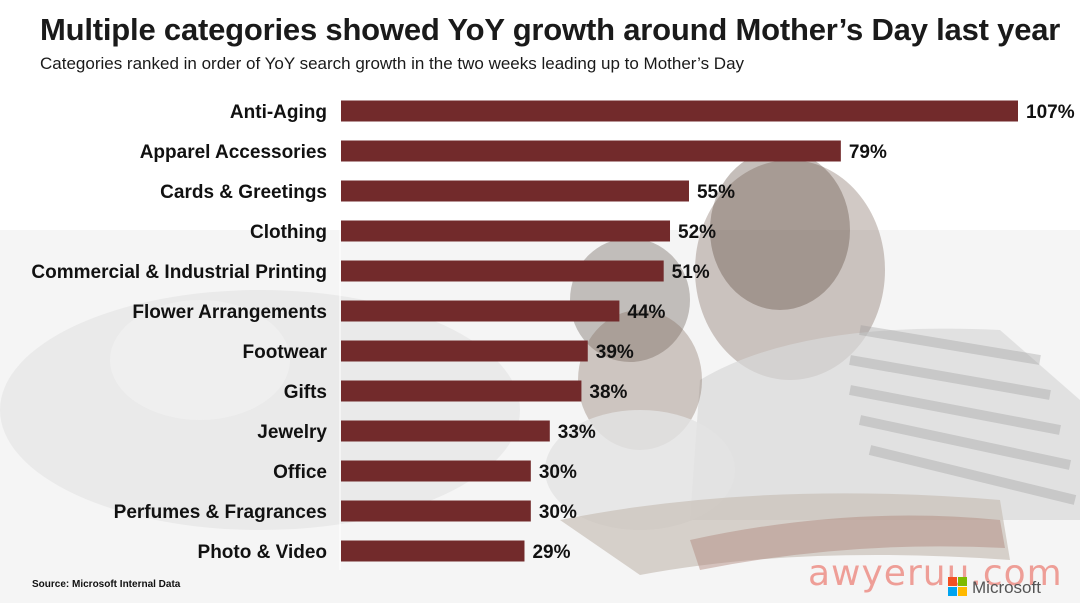 The height and width of the screenshot is (603, 1080). Describe the element at coordinates (608, 392) in the screenshot. I see `value-label: 38%` at that location.